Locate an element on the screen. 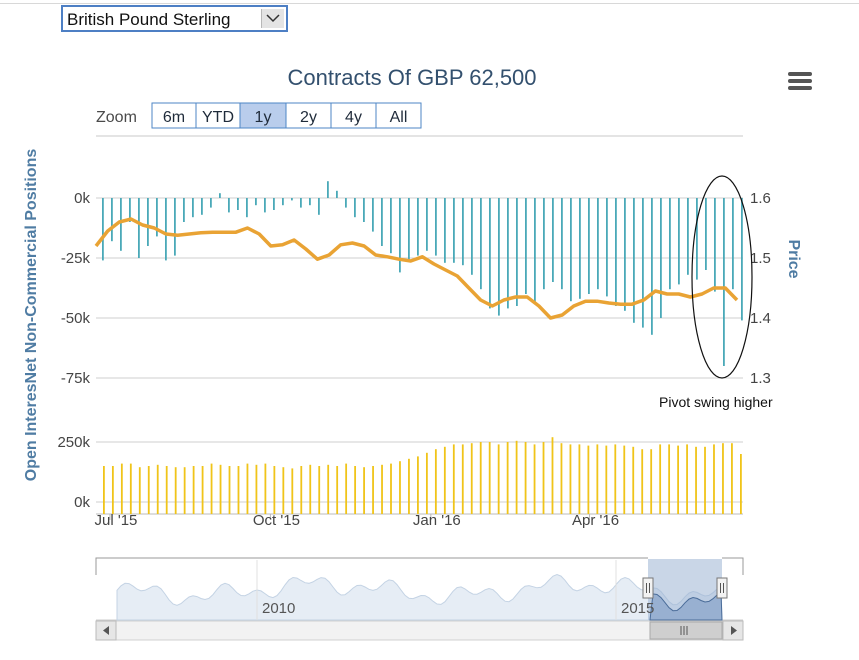  scrollbar-thumb is located at coordinates (686, 630).